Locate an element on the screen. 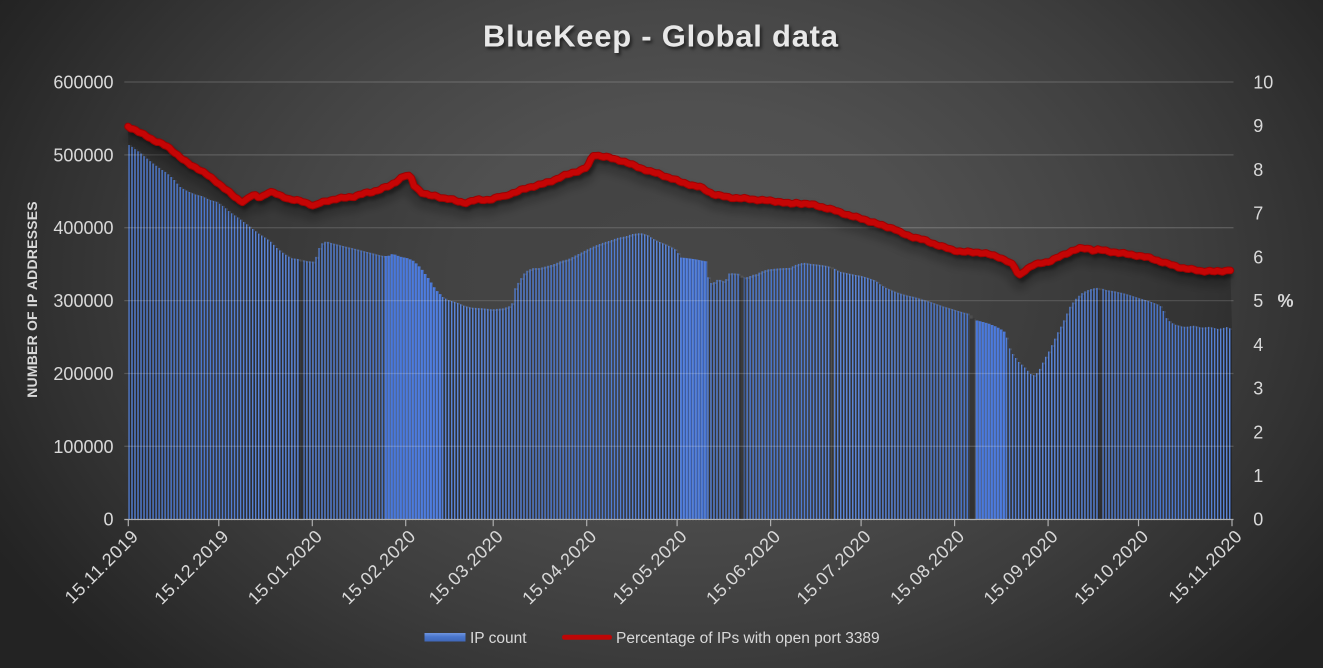 The height and width of the screenshot is (668, 1323). svg-text: 9 is located at coordinates (1258, 126).